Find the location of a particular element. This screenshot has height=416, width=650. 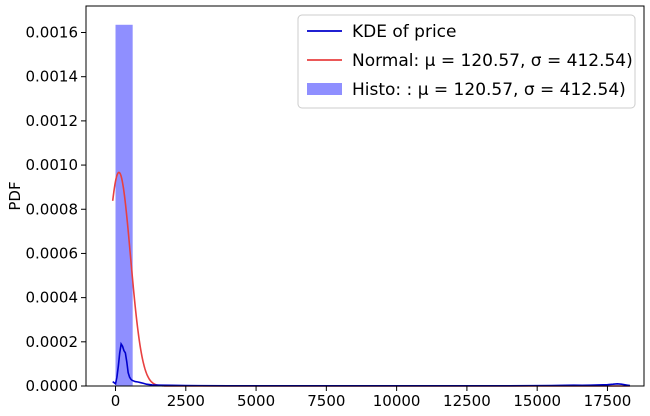

x-tick-label-6: 15000 is located at coordinates (537, 401).